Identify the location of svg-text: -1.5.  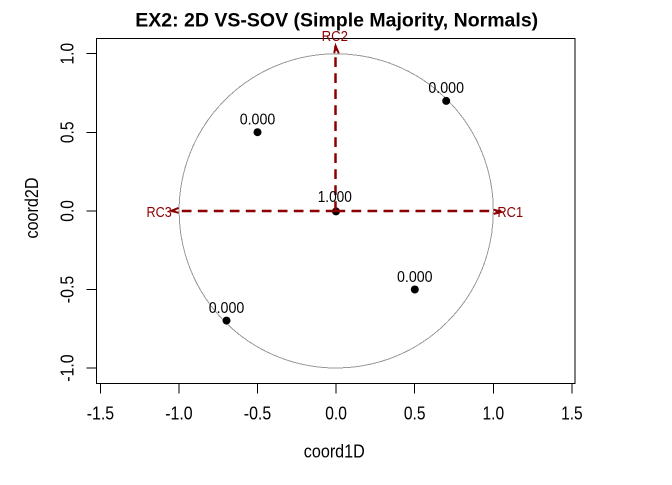
(100, 413).